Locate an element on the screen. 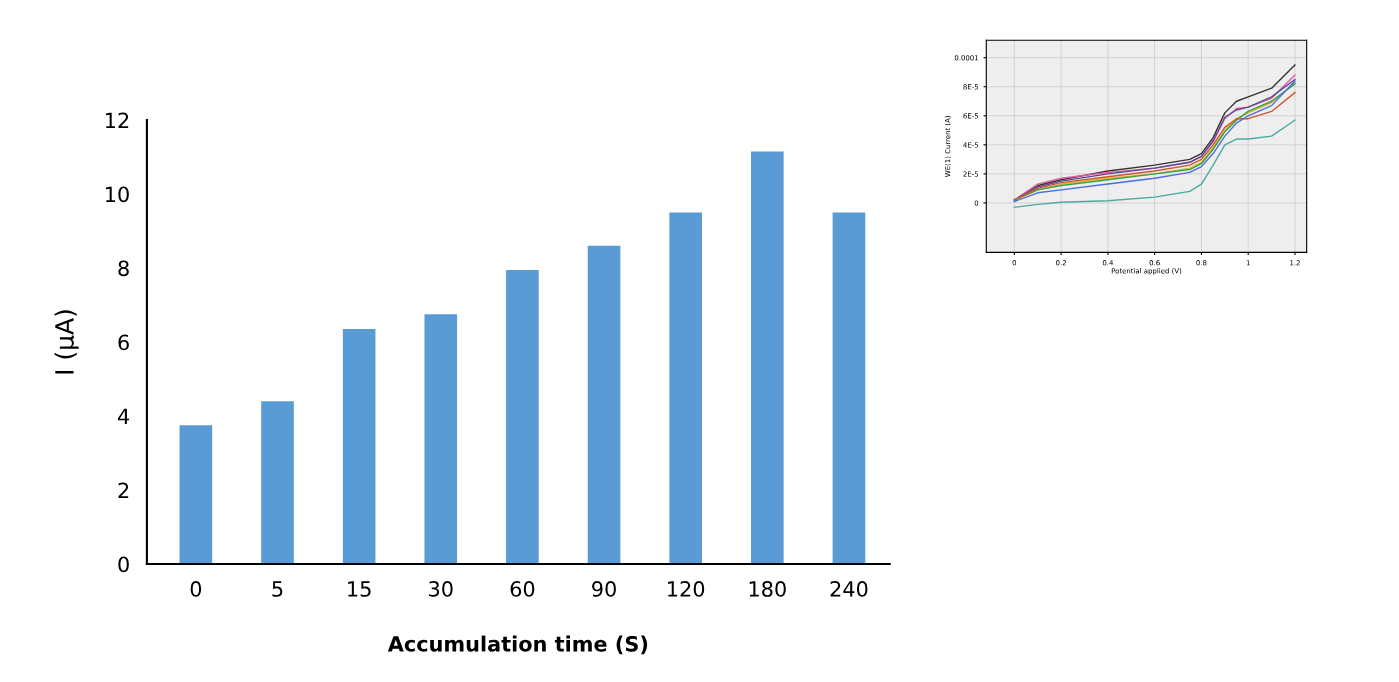 The height and width of the screenshot is (682, 1399). y-tick-label: 4 is located at coordinates (123, 416).